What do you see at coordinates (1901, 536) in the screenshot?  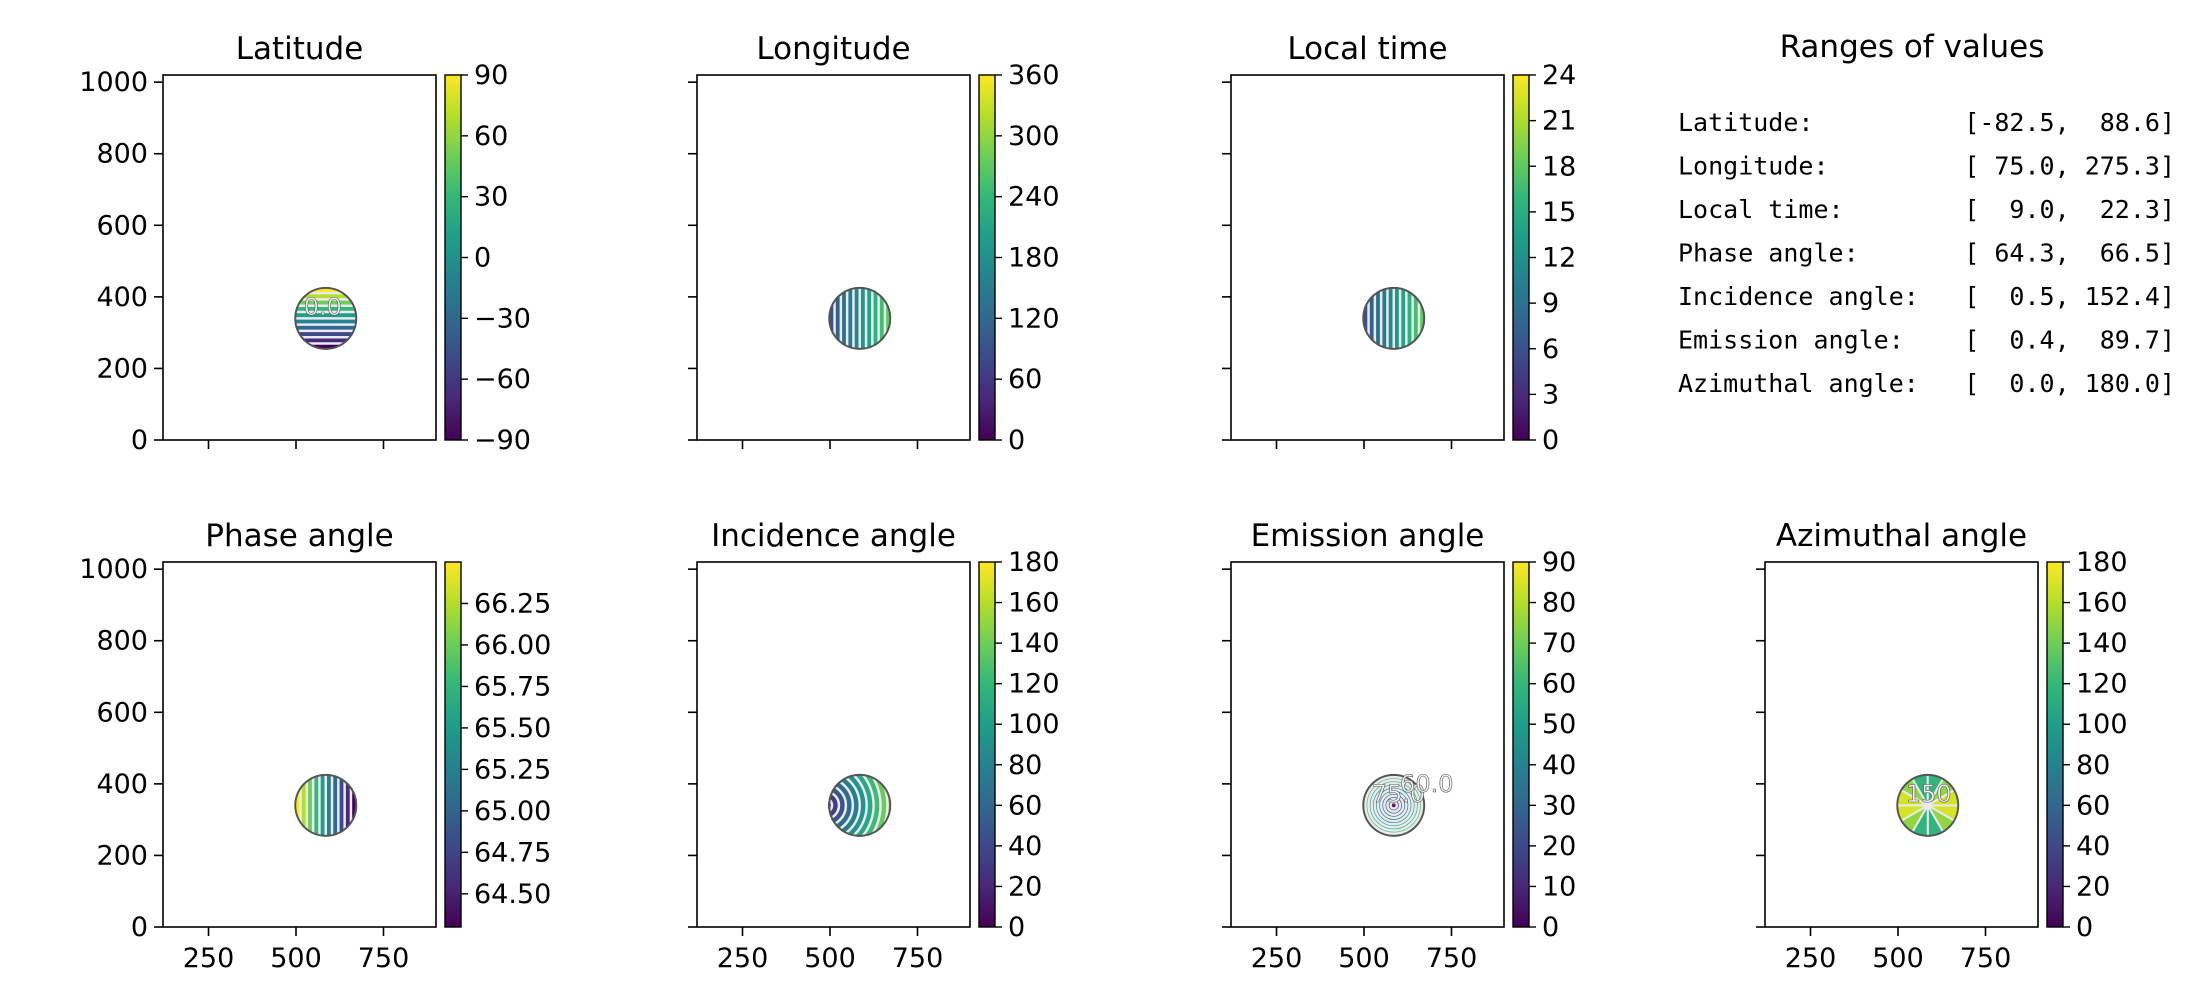 I see `panel-title: Azimuthal angle` at bounding box center [1901, 536].